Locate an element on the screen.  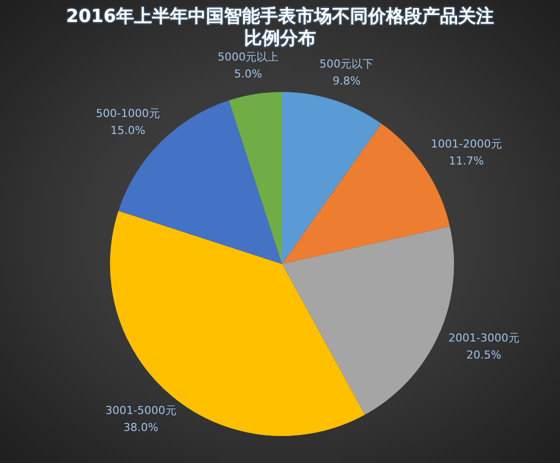
data-label: 3001-5000元 38.0% is located at coordinates (140, 419).